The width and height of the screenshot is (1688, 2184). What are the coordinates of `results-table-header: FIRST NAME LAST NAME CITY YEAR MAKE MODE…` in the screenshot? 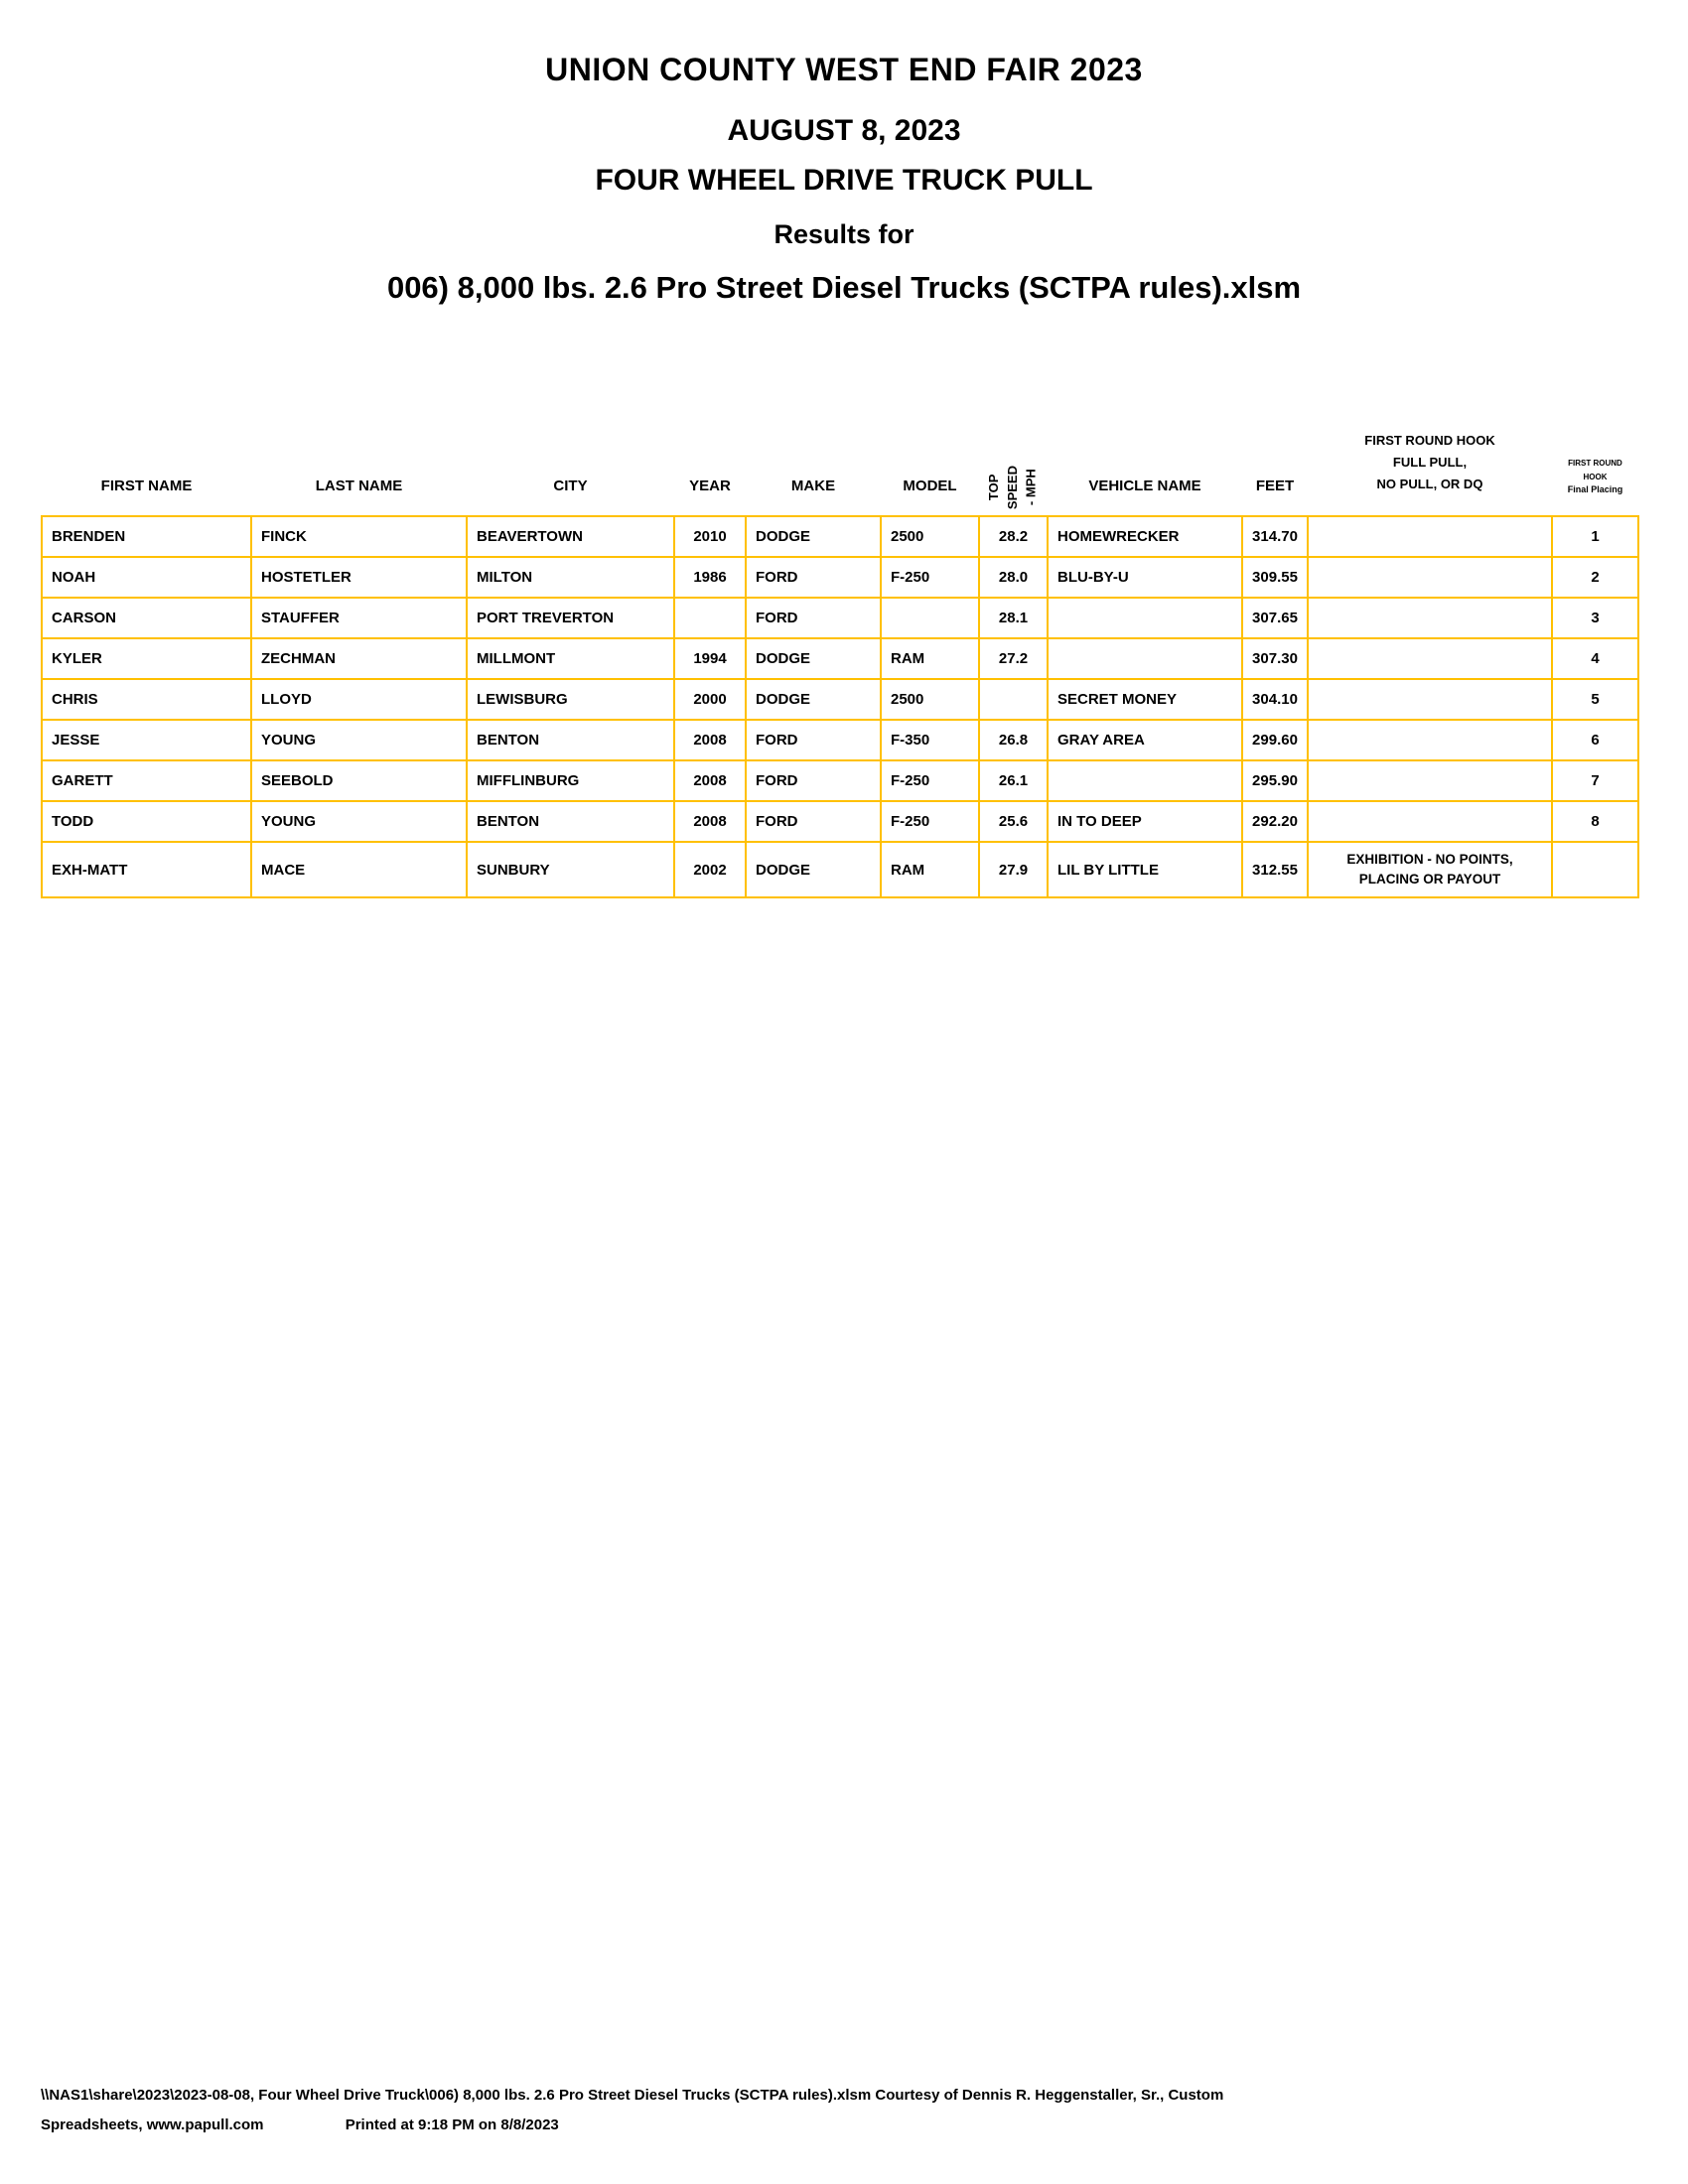 It's located at (840, 466).